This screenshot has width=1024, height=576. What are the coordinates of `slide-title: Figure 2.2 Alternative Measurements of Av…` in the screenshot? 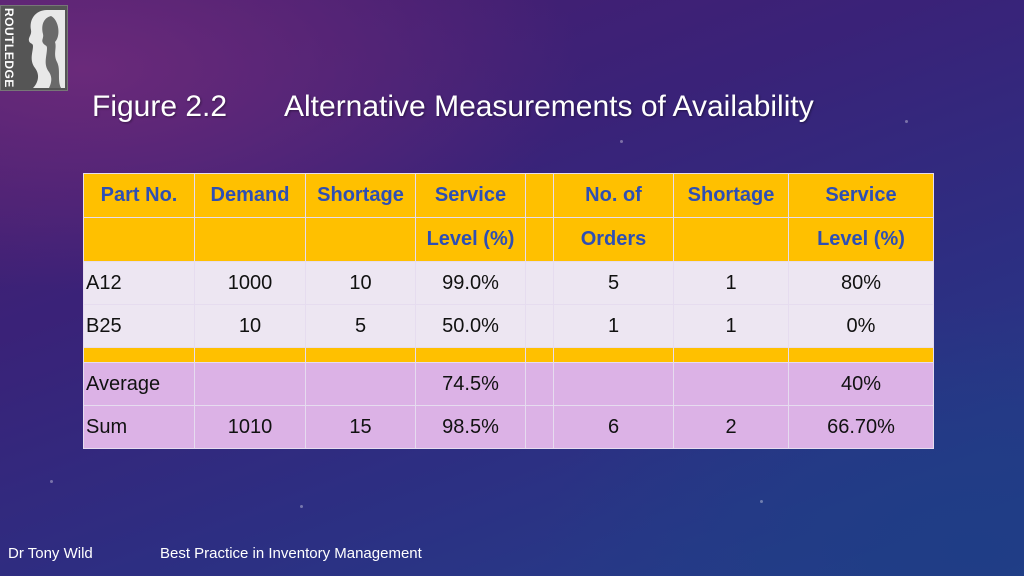 It's located at (453, 107).